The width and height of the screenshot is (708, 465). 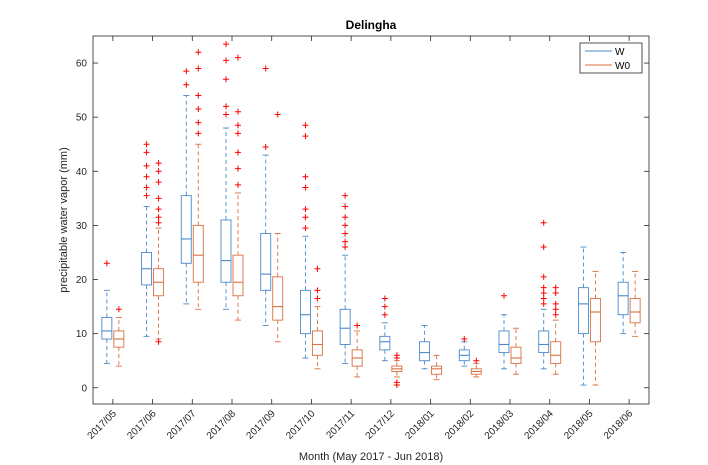 What do you see at coordinates (611, 58) in the screenshot?
I see `legend: W W0` at bounding box center [611, 58].